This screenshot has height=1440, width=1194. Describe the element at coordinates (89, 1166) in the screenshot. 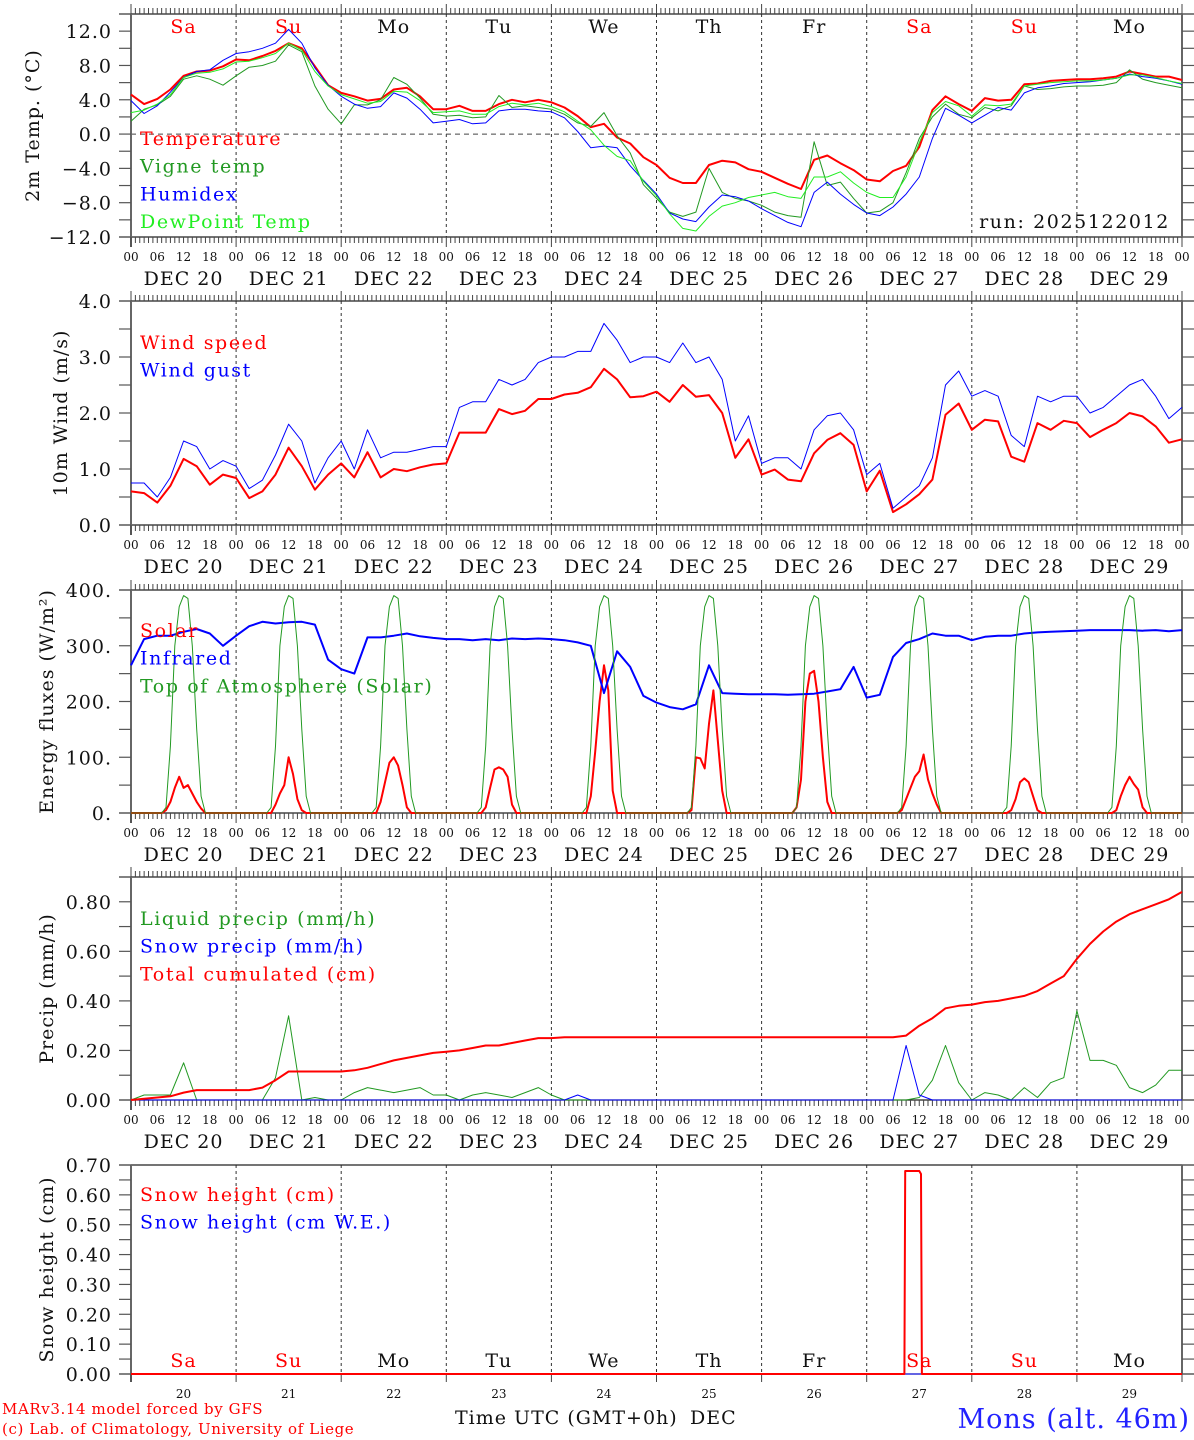

I see `y-tick-label: 0.70` at that location.